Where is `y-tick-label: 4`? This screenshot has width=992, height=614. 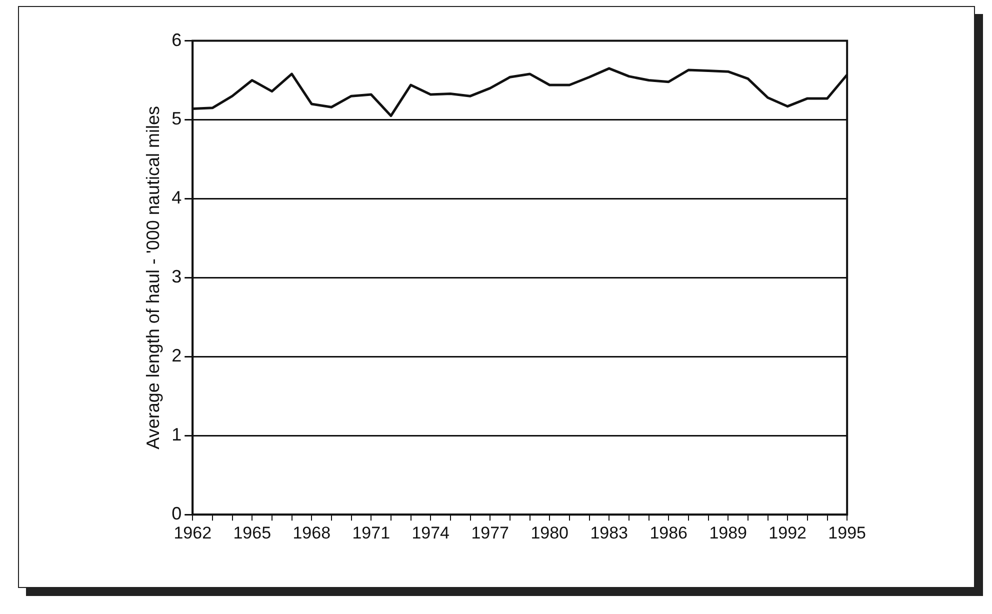
y-tick-label: 4 is located at coordinates (177, 198).